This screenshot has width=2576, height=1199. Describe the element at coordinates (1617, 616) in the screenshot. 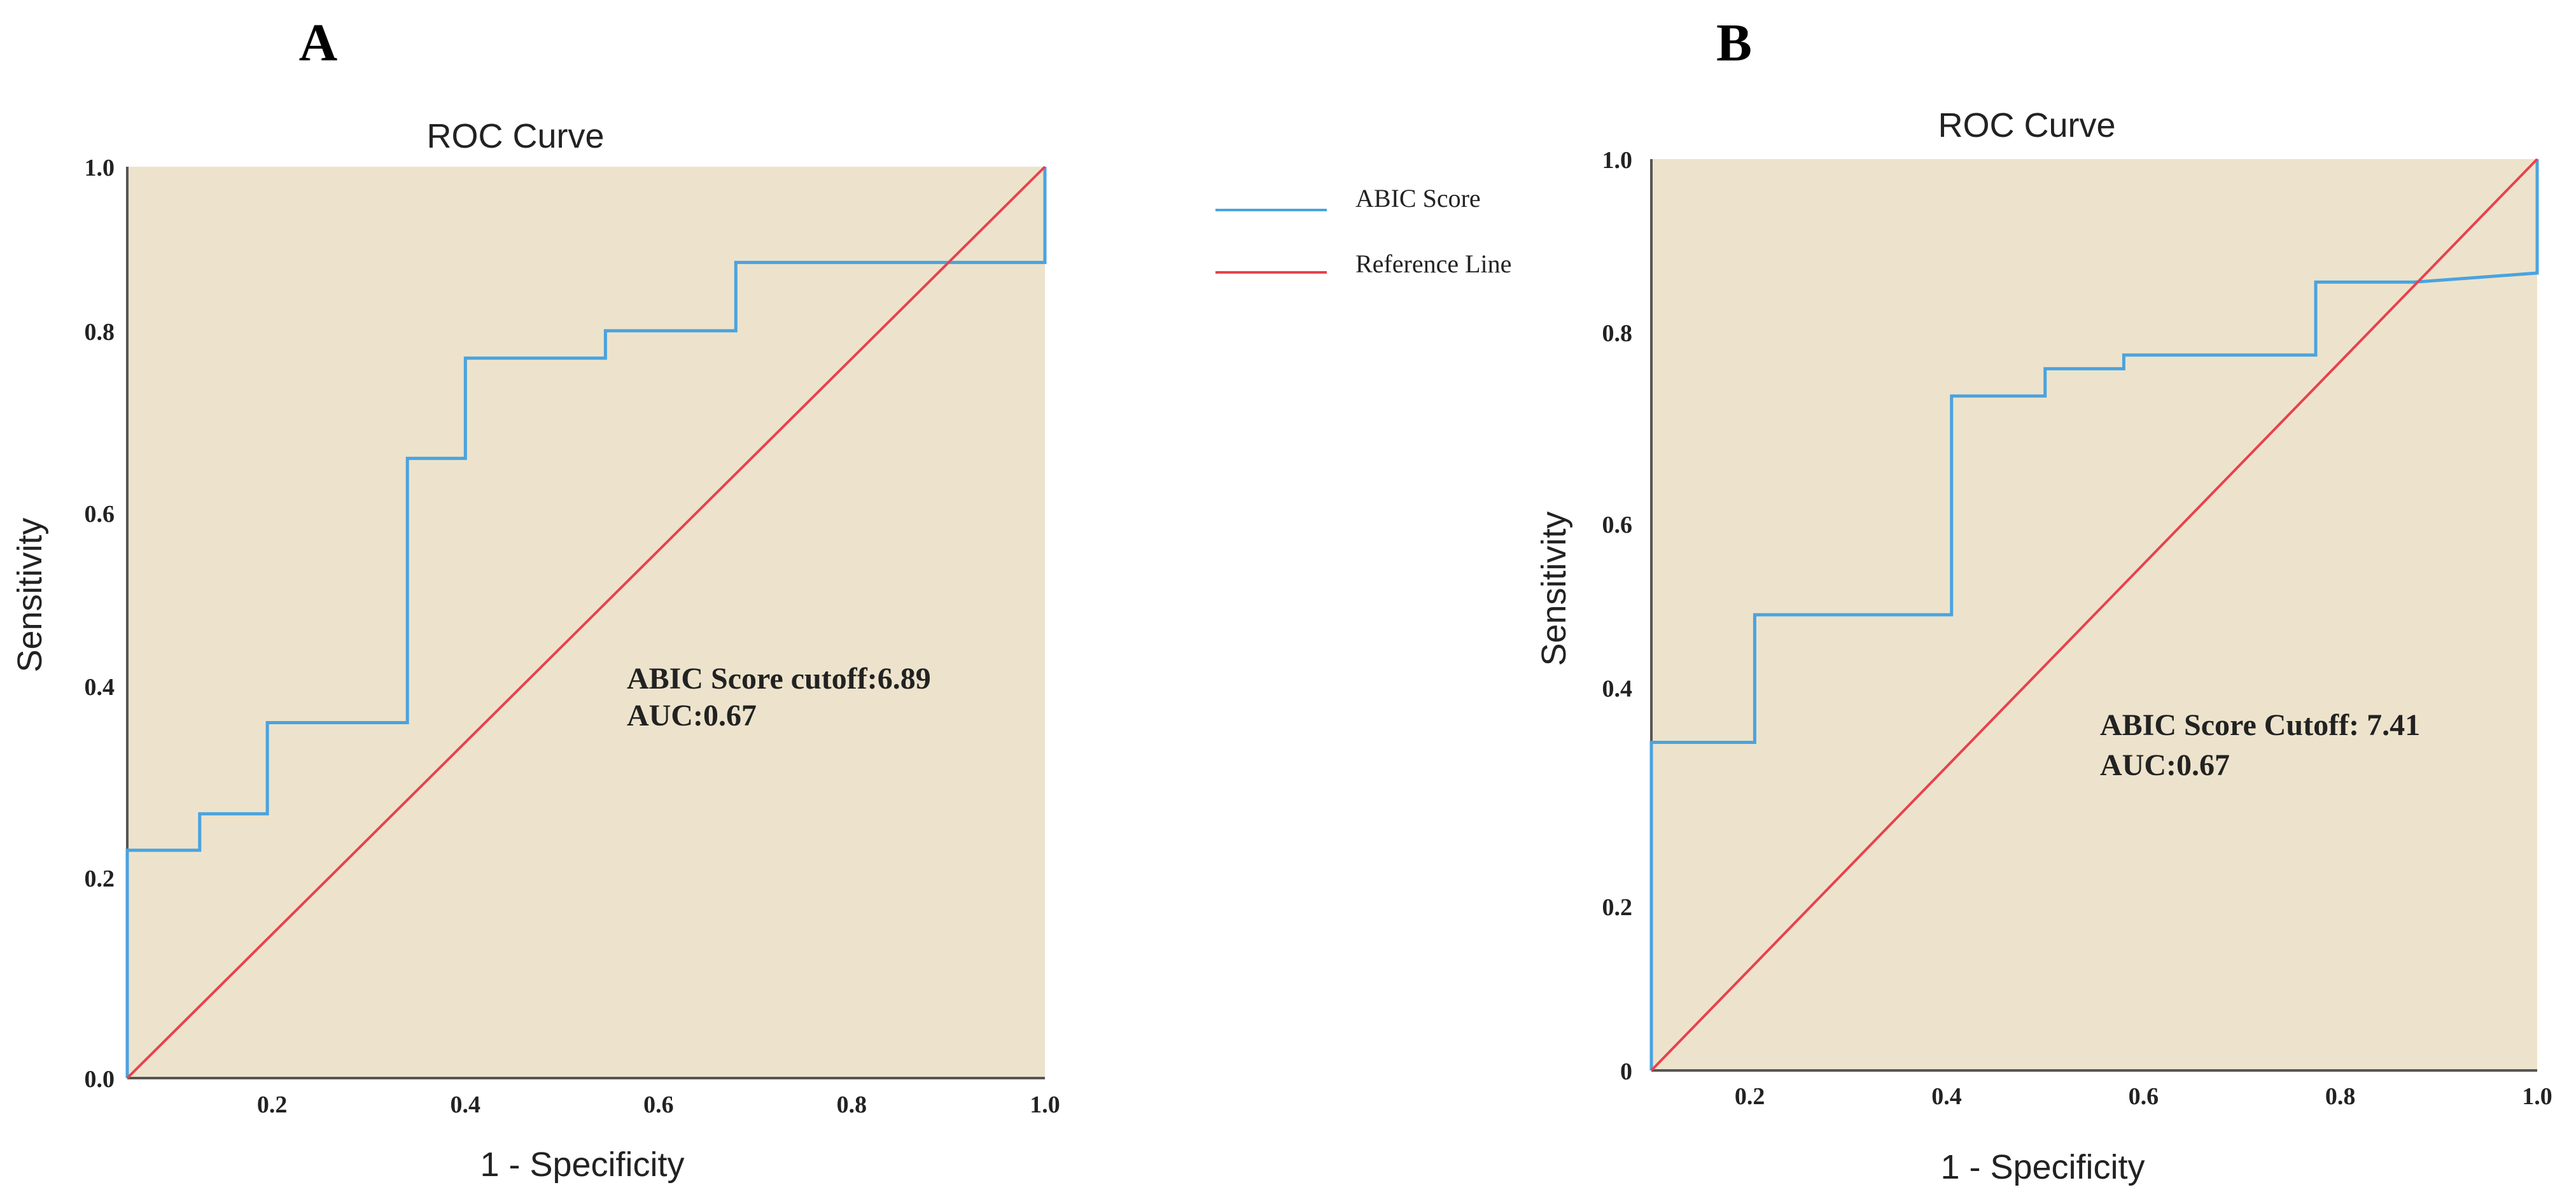

I see `y-ticks-b: 0 0.2 0.4 0.6 0.8 1.0` at that location.